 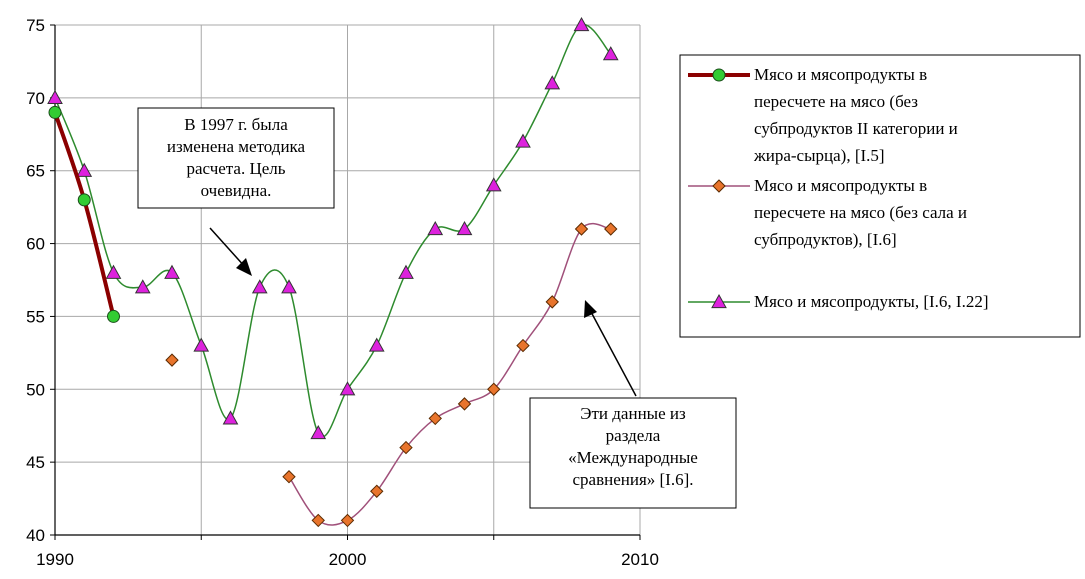 I want to click on x-tick-label: 1990, so click(x=55, y=559).